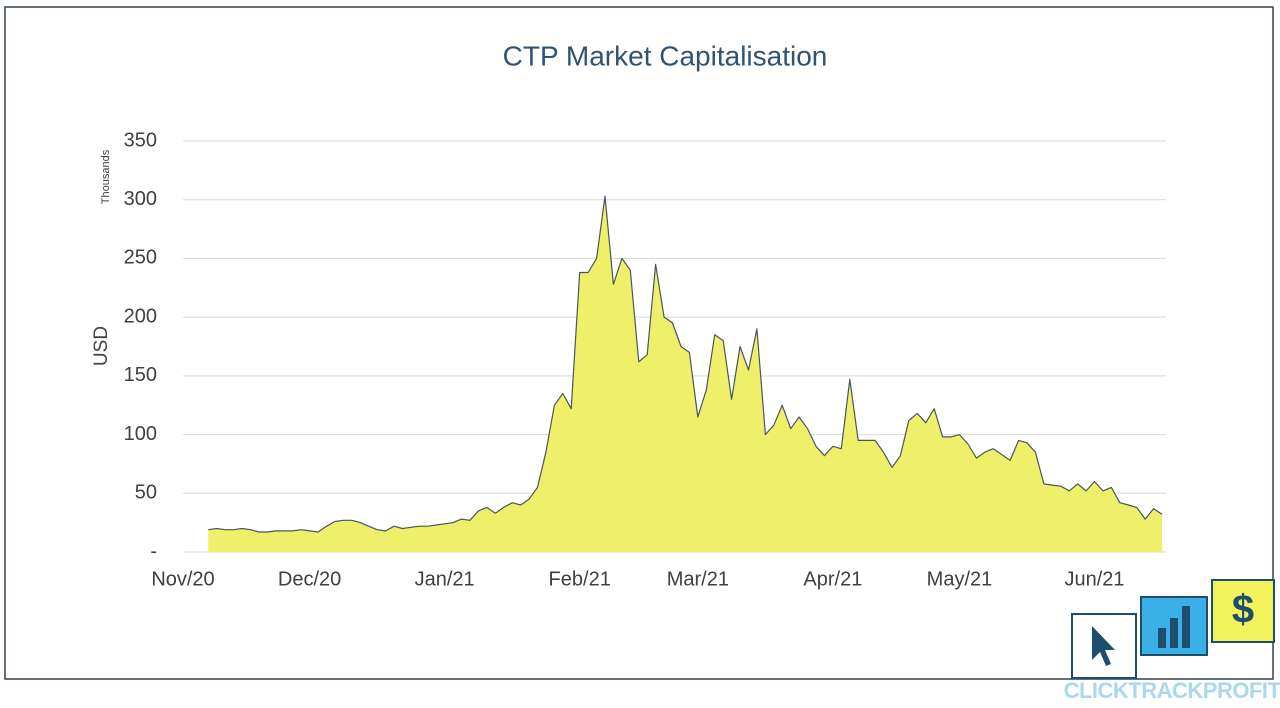  What do you see at coordinates (445, 579) in the screenshot?
I see `x-tick-label: Jan/21` at bounding box center [445, 579].